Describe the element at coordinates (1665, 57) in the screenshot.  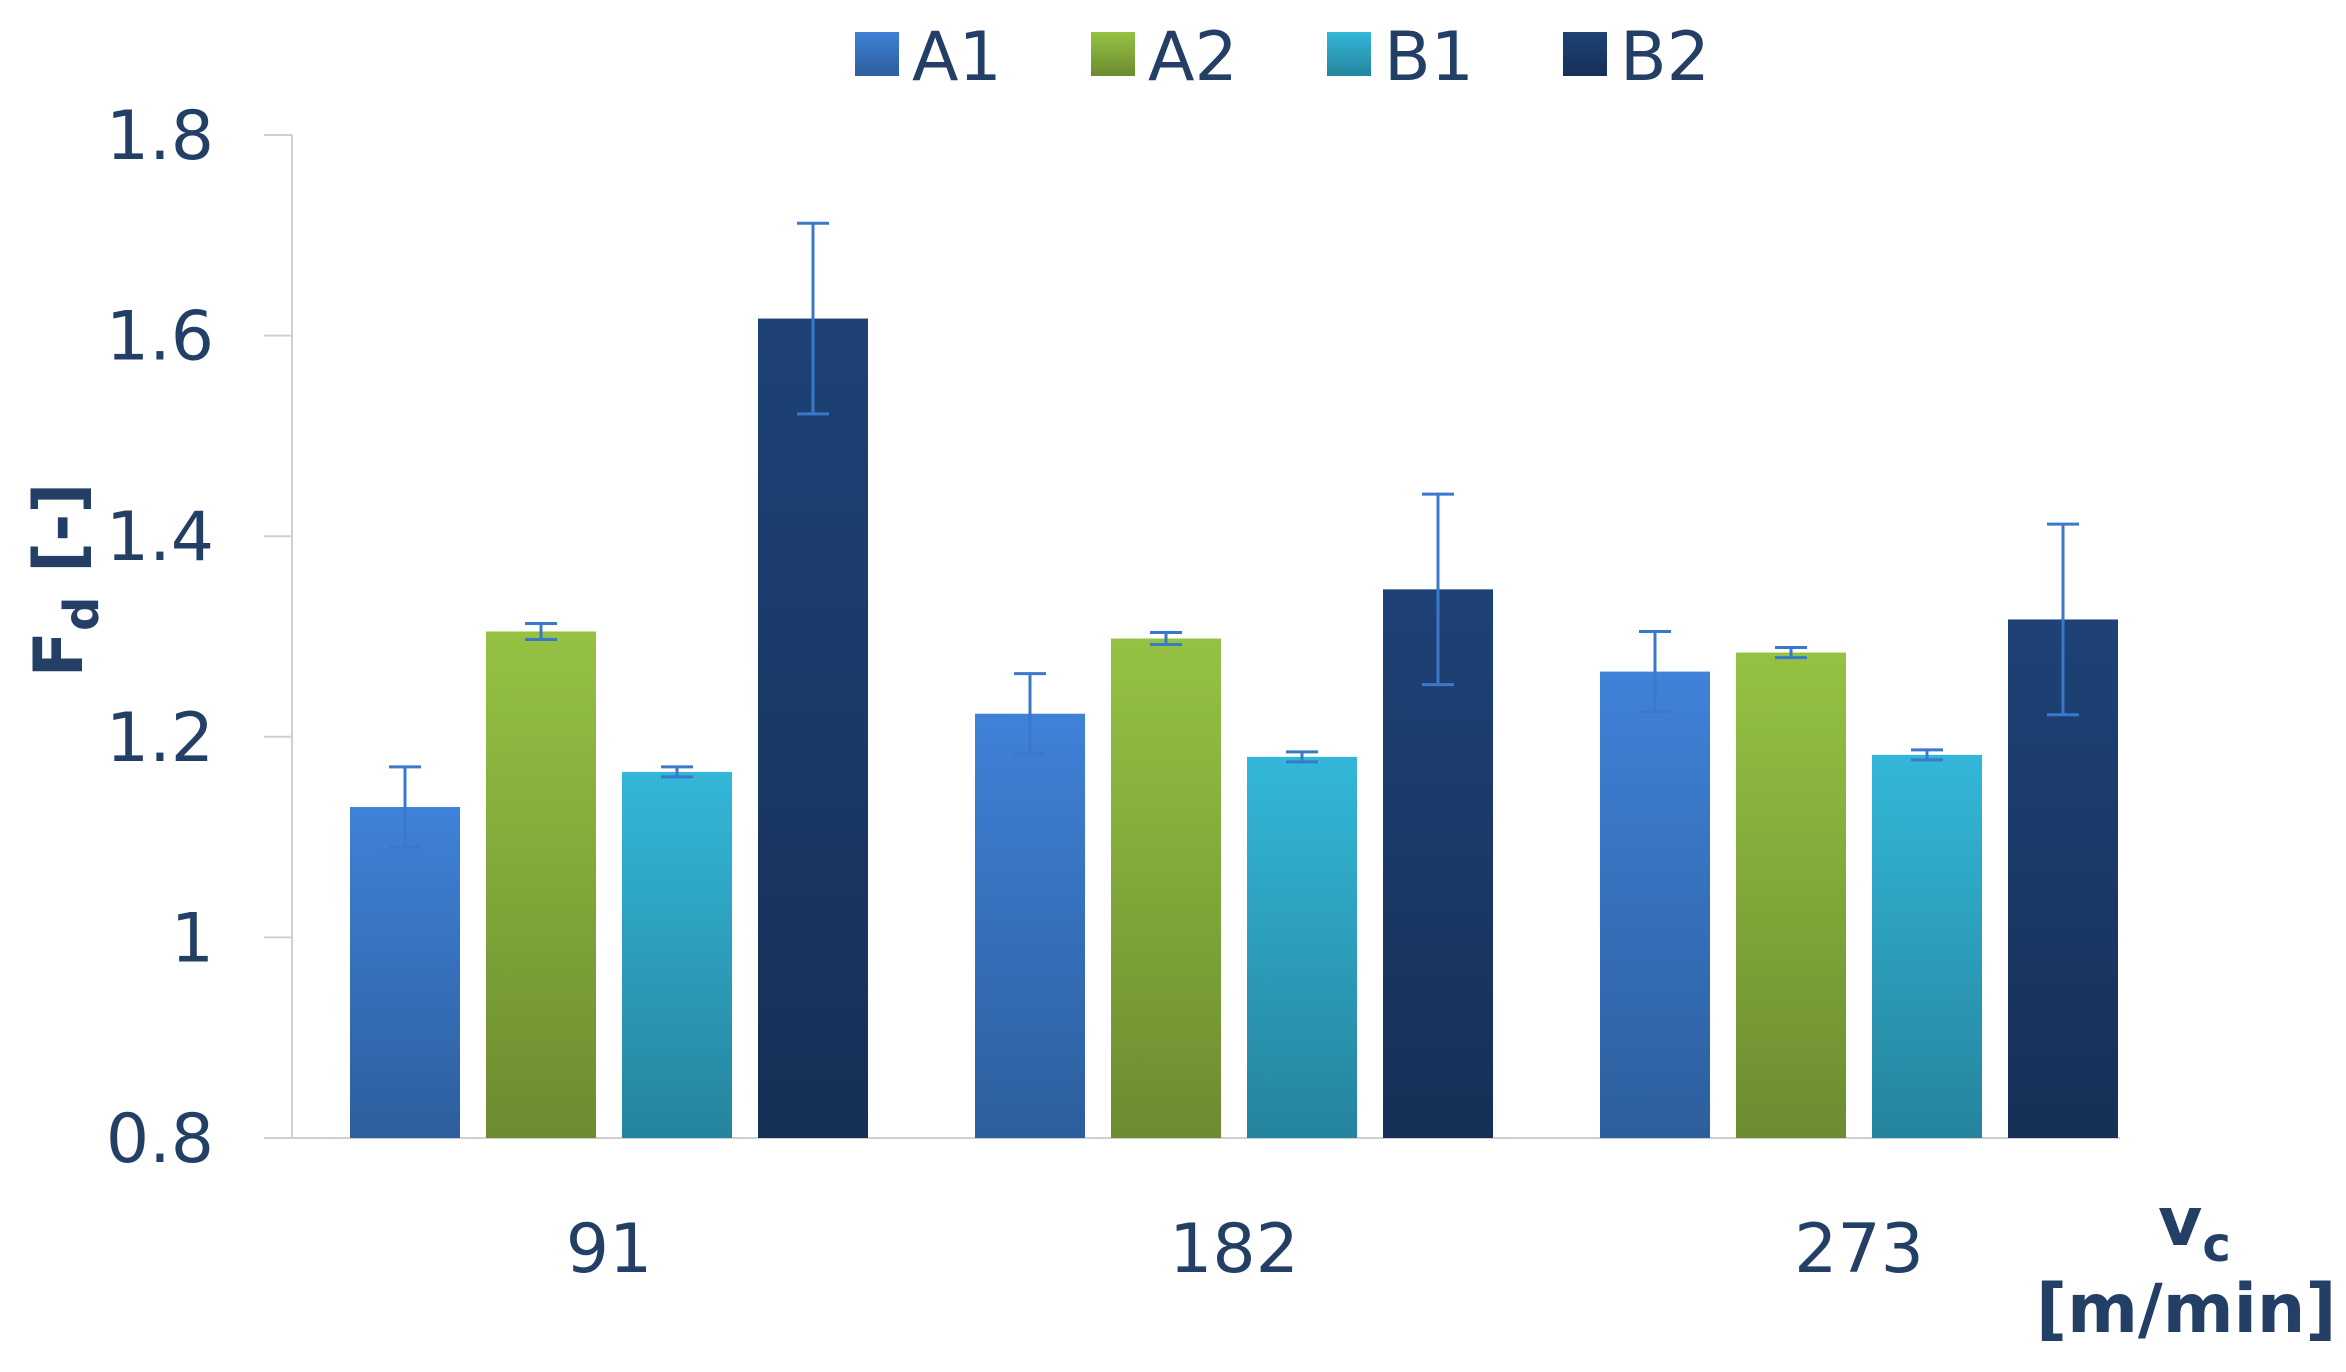
I see `legend-label-b2: B2` at that location.